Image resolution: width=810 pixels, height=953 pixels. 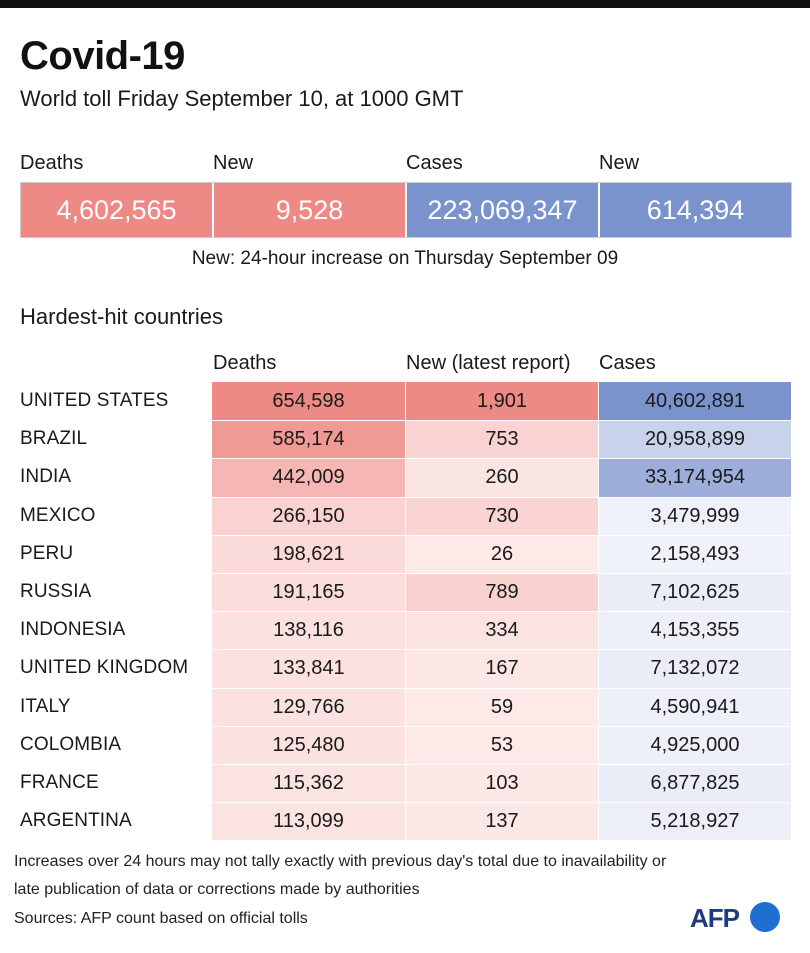 What do you see at coordinates (308, 592) in the screenshot?
I see `deaths-cell: 191,165` at bounding box center [308, 592].